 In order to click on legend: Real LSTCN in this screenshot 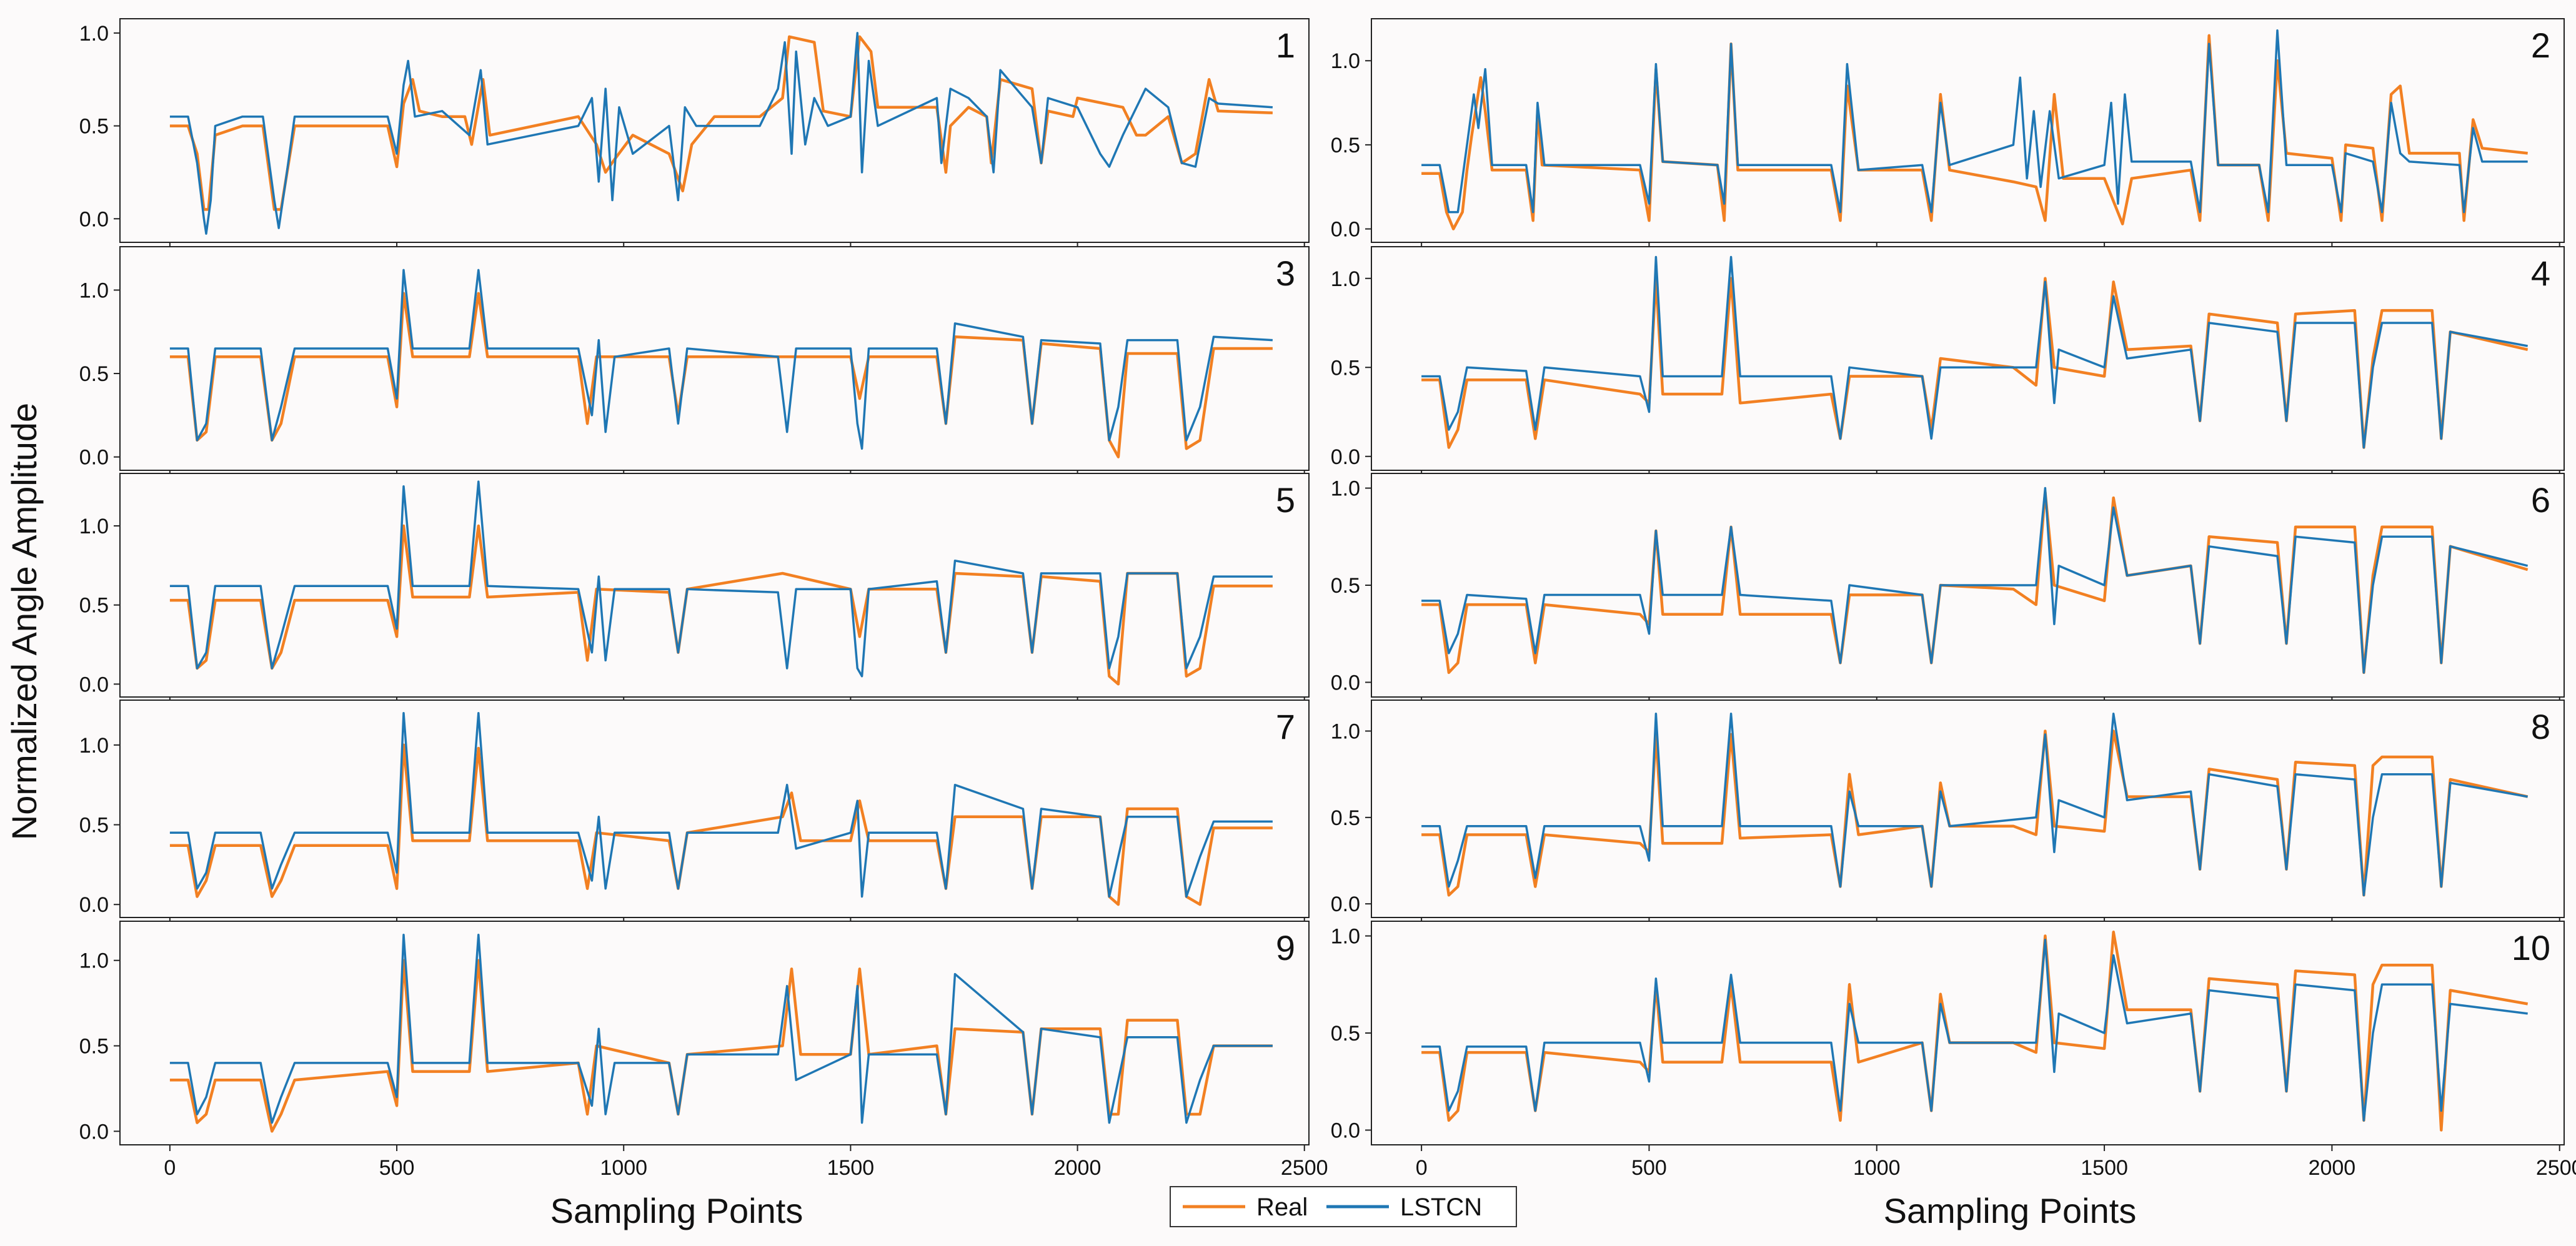, I will do `click(1344, 1207)`.